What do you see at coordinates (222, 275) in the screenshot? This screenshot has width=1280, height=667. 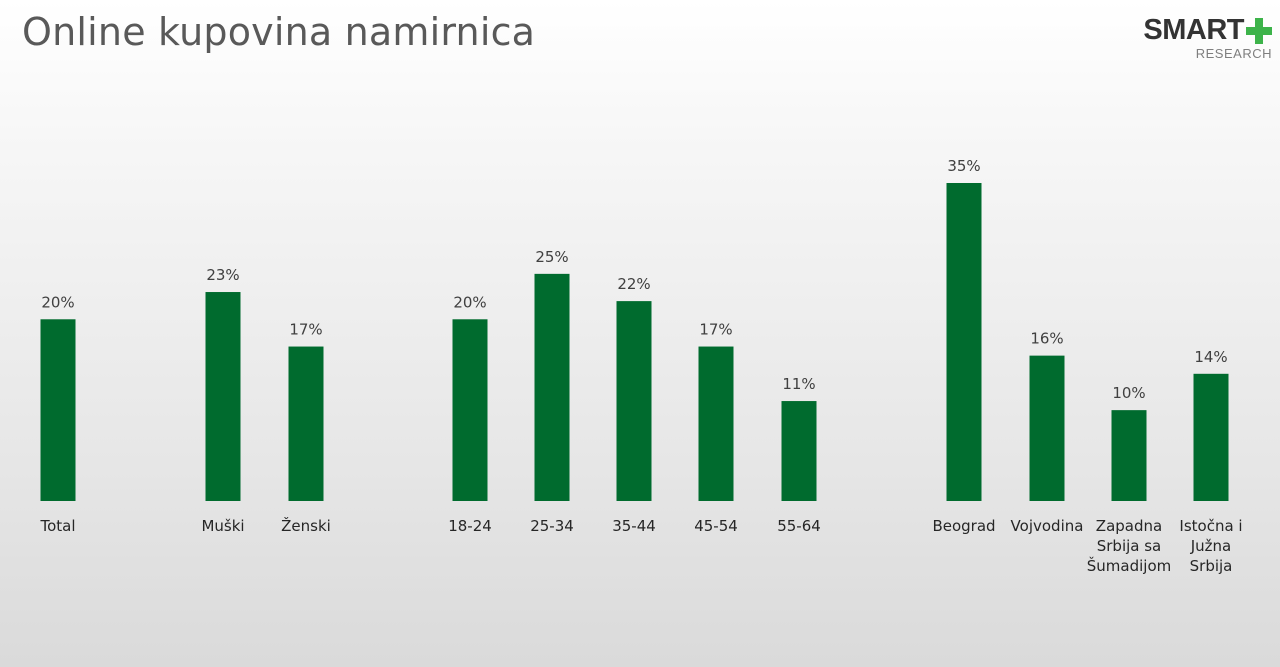 I see `data-label: 23%` at bounding box center [222, 275].